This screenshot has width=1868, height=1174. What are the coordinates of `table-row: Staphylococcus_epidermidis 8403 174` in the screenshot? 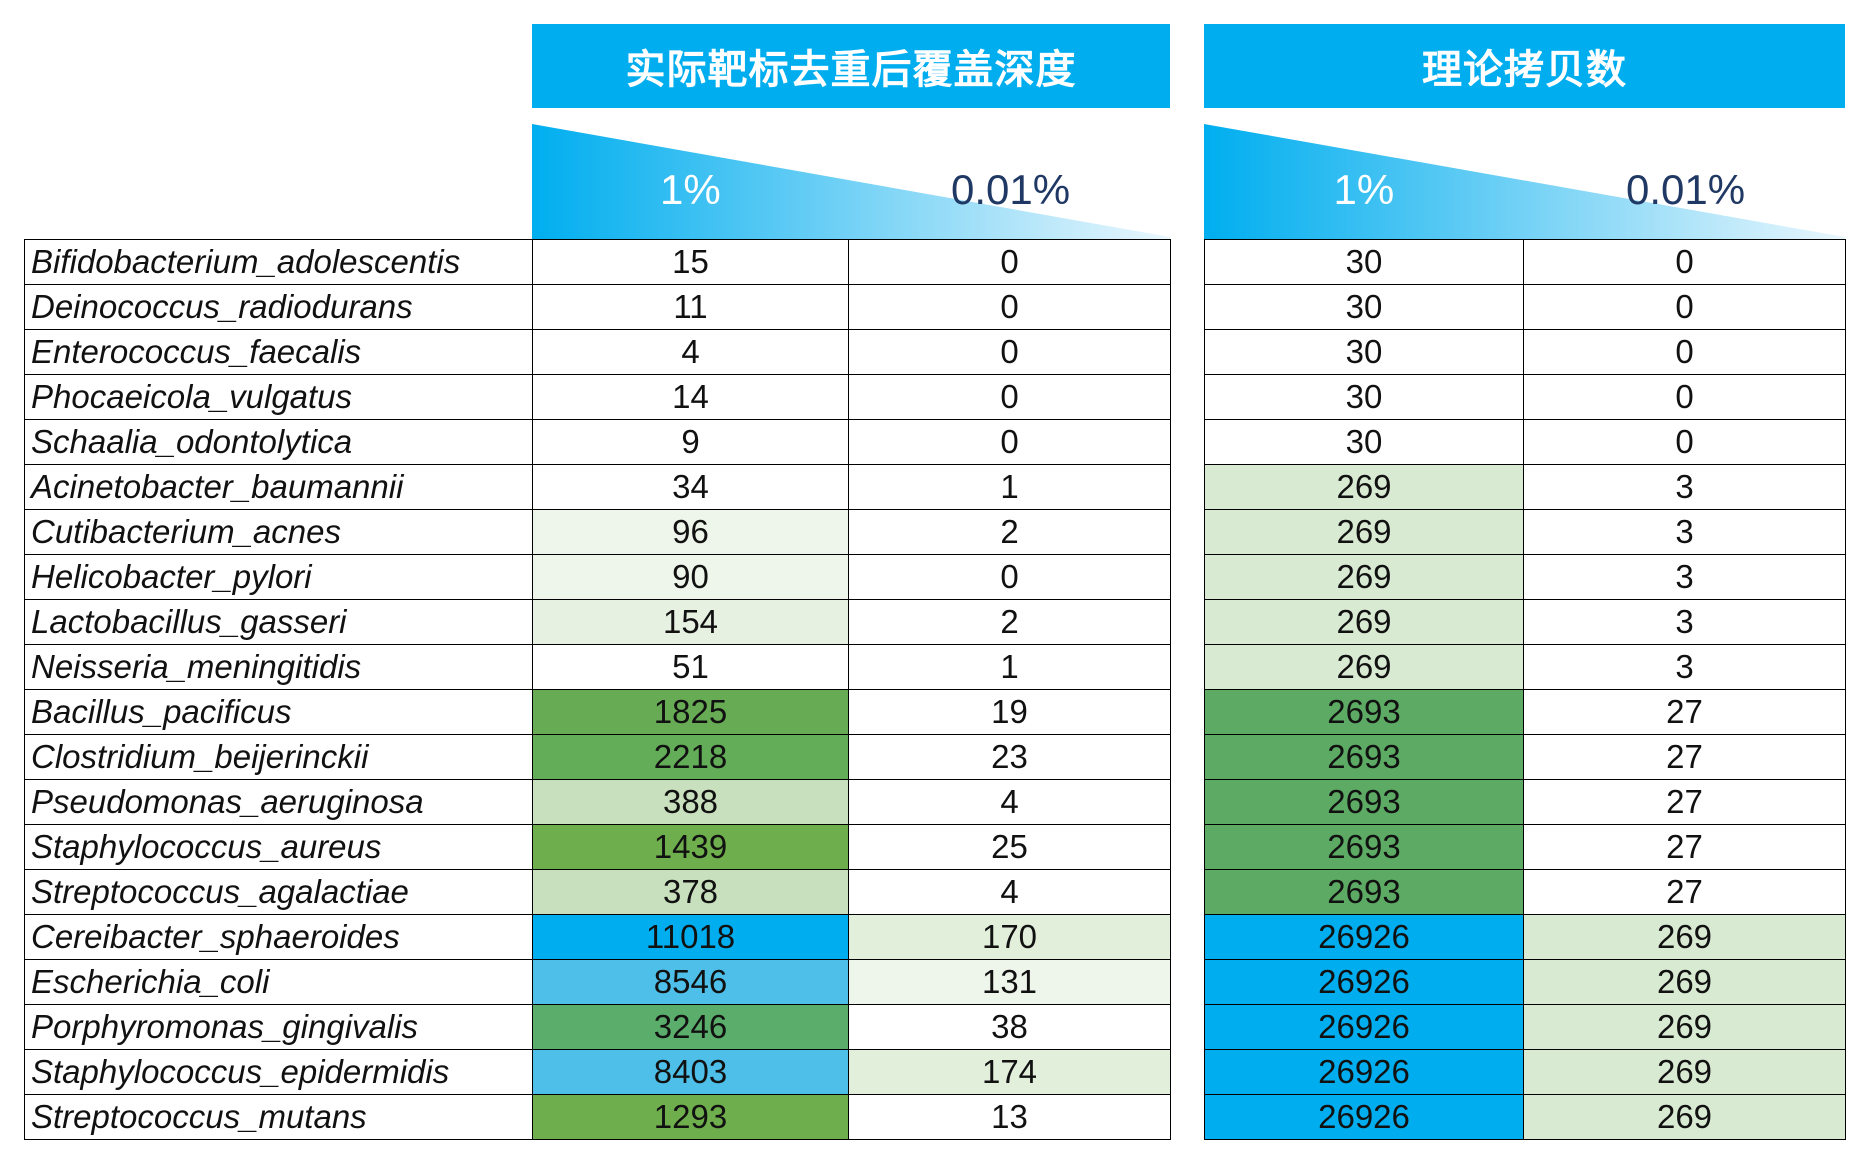 It's located at (597, 1072).